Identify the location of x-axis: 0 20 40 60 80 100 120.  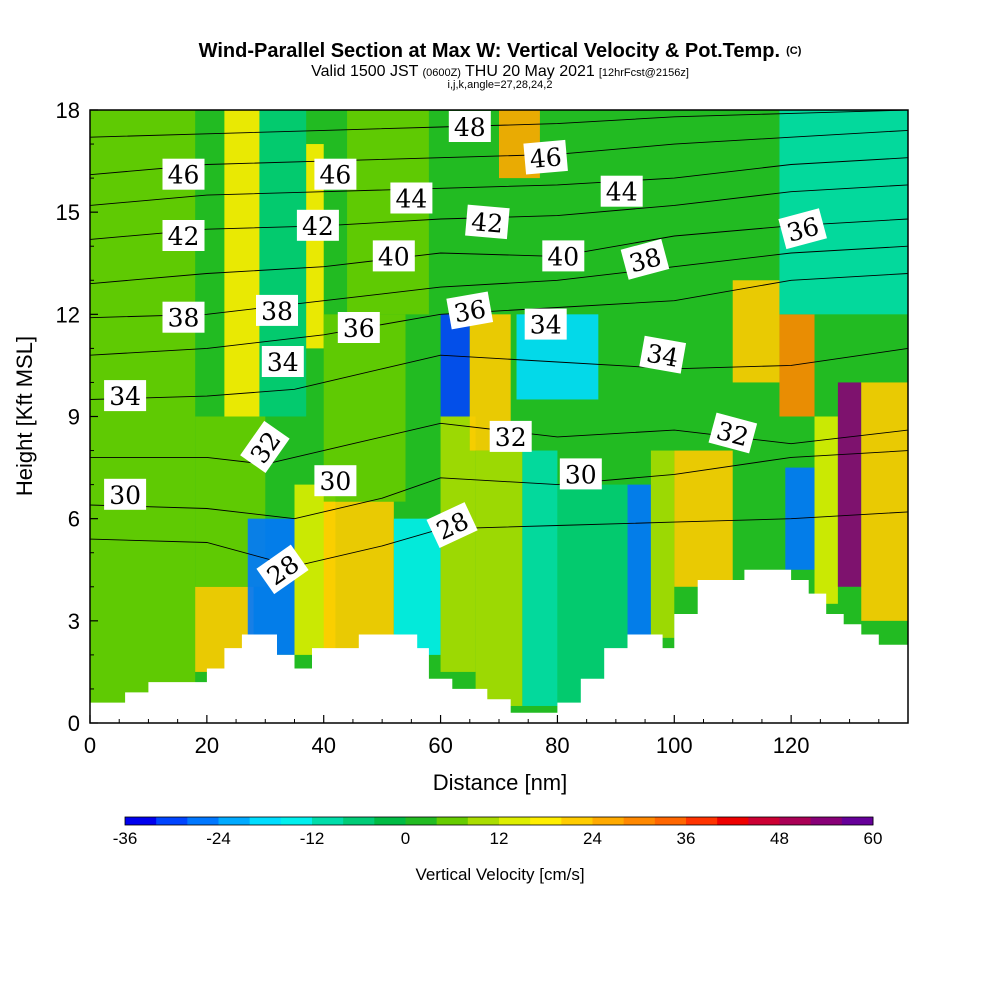
(482, 736).